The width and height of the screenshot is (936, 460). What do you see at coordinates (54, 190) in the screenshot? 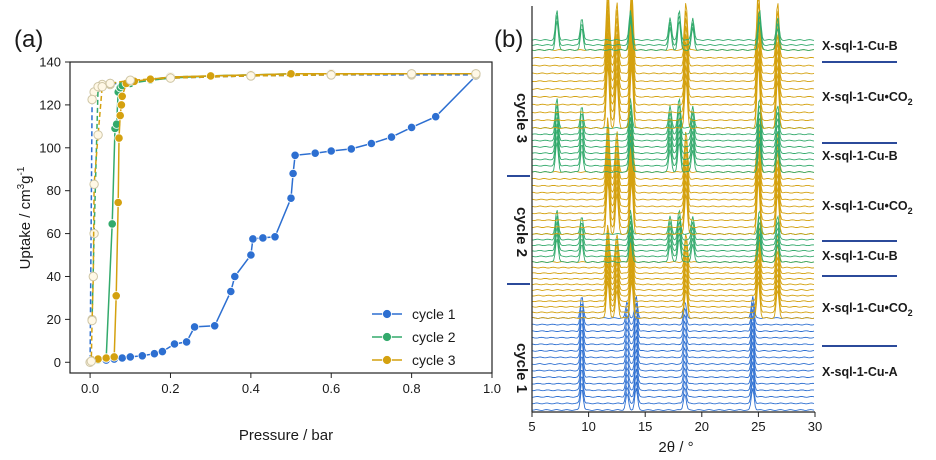
I see `y-tick-label: 80` at bounding box center [54, 190].